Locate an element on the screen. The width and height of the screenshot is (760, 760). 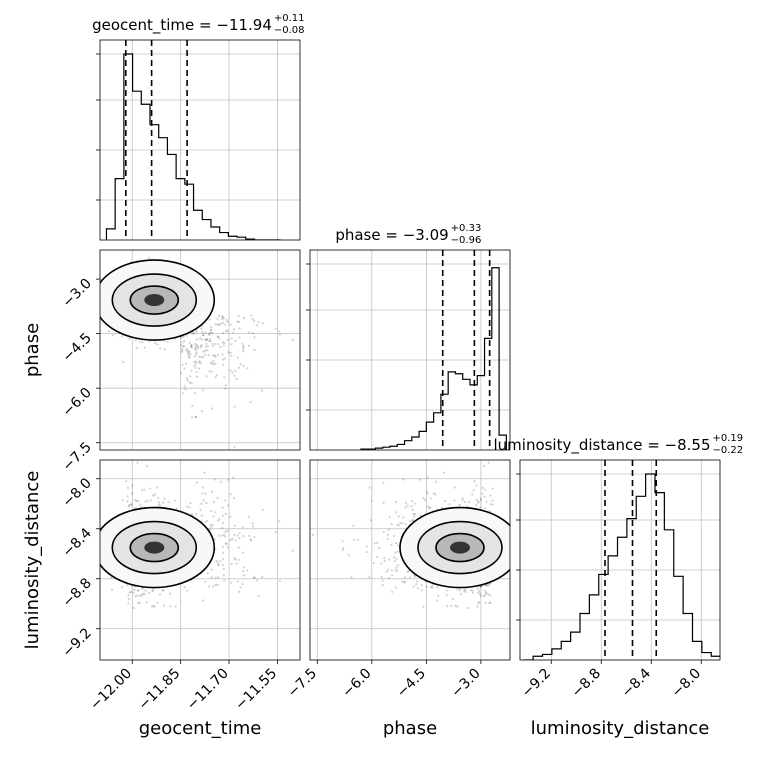
title-minus: −0.22 is located at coordinates (728, 450).